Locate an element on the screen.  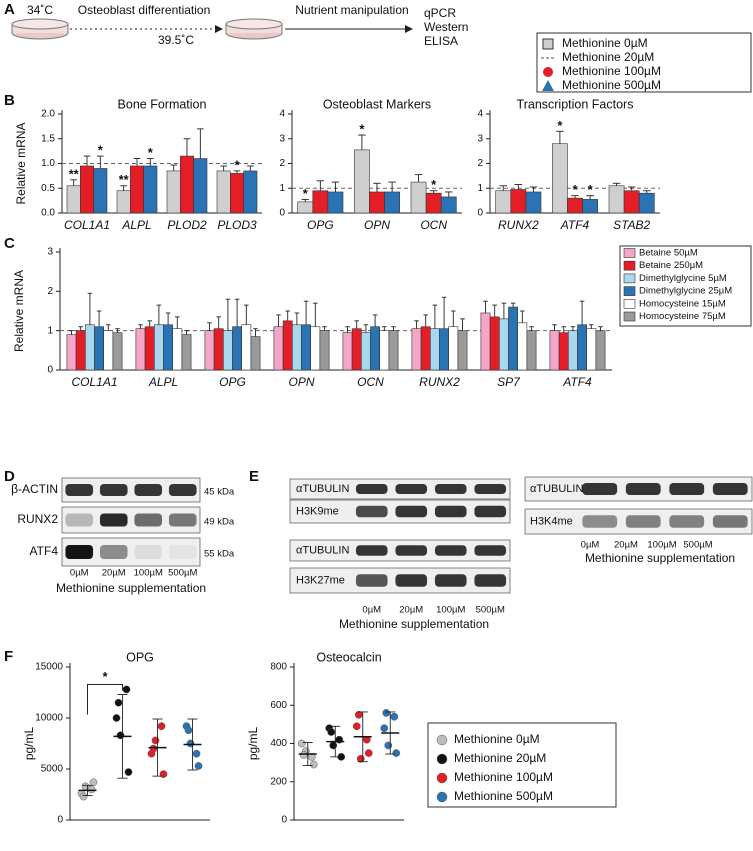
readout: qPCR is located at coordinates (440, 13).